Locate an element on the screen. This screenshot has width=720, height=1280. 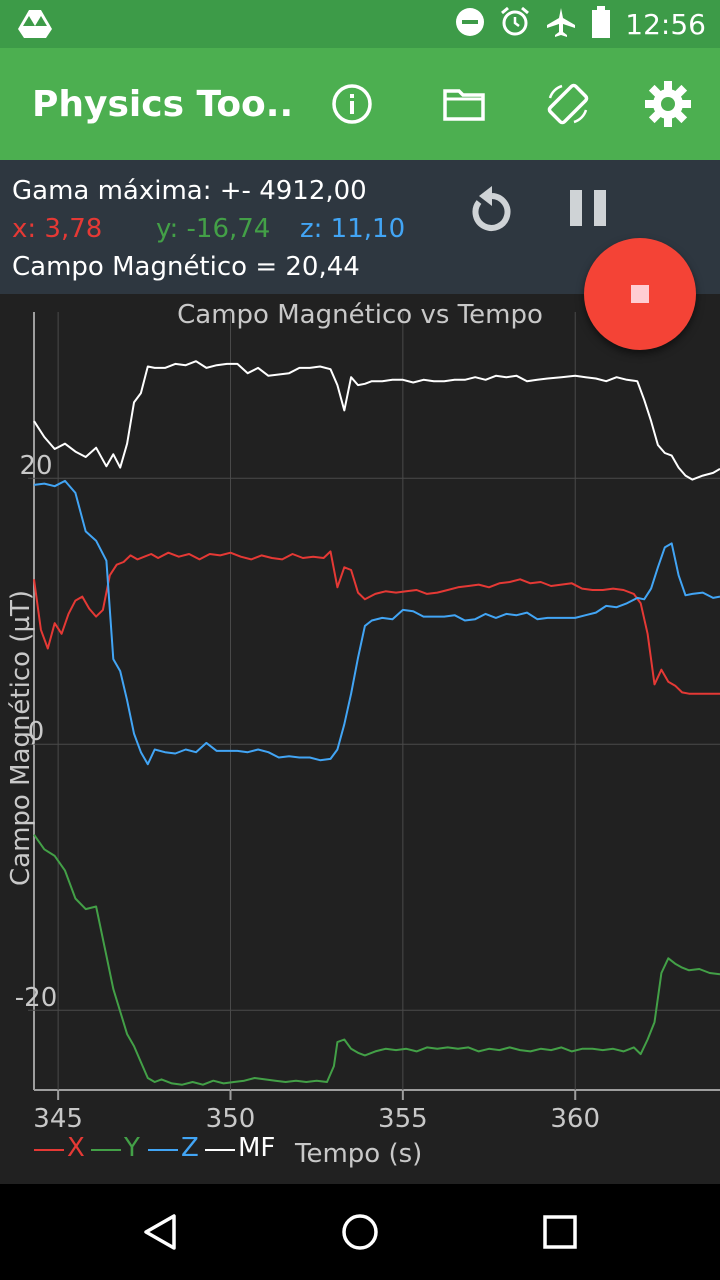
info-icon is located at coordinates (352, 104).